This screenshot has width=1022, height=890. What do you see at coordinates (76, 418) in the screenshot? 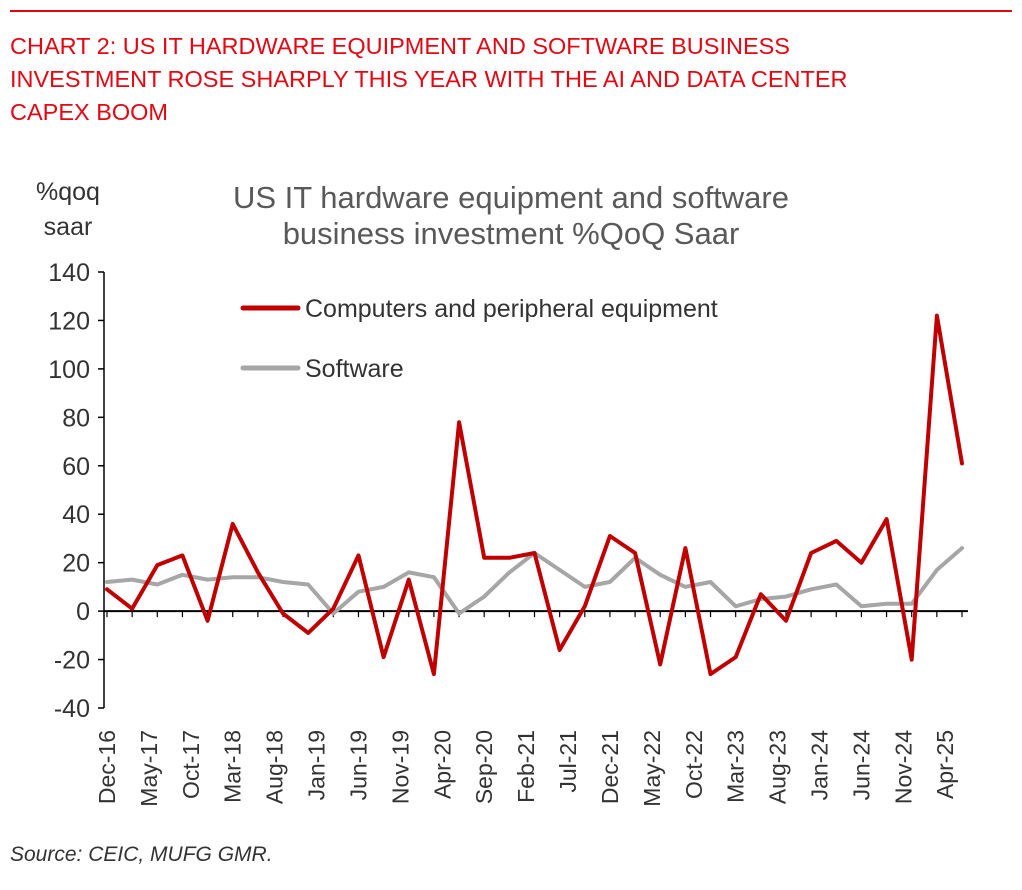
I see `y-tick-label: 80` at bounding box center [76, 418].